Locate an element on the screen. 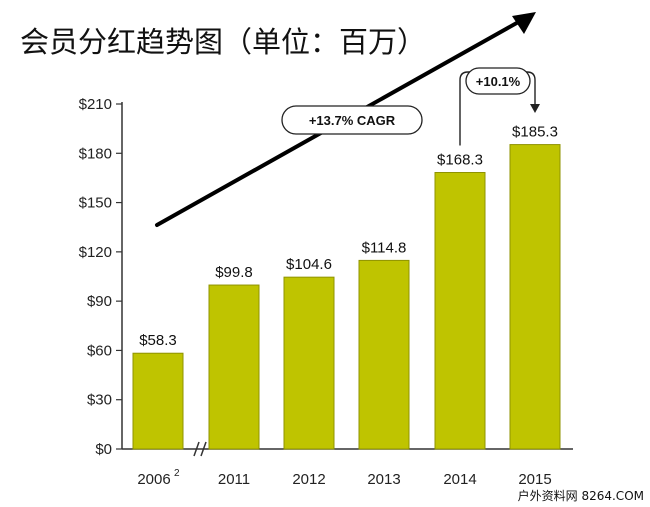 This screenshot has width=650, height=507. y-tick-label: $150 is located at coordinates (95, 203).